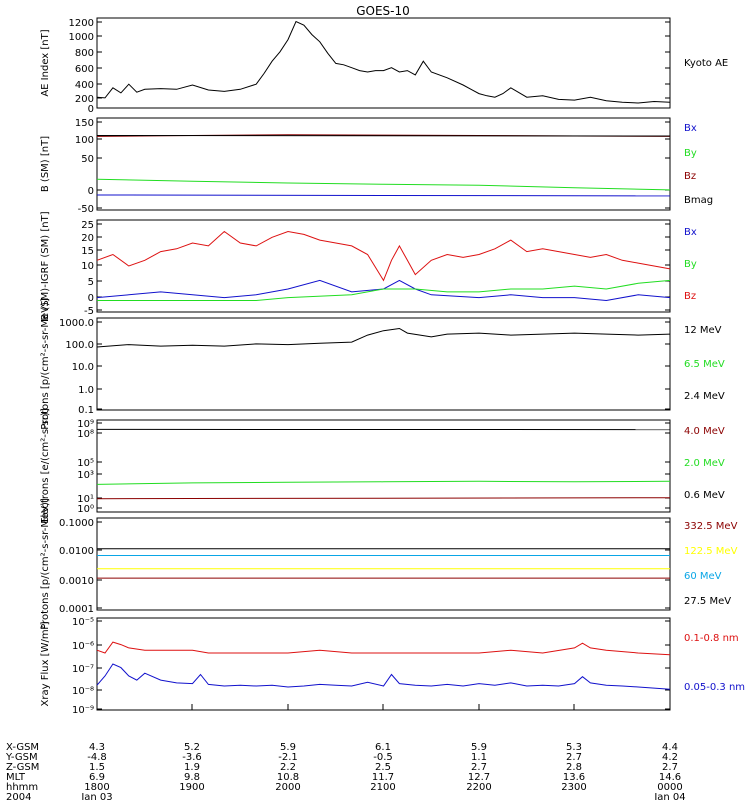  Describe the element at coordinates (97, 747) in the screenshot. I see `x-axis-value: 4.3` at that location.